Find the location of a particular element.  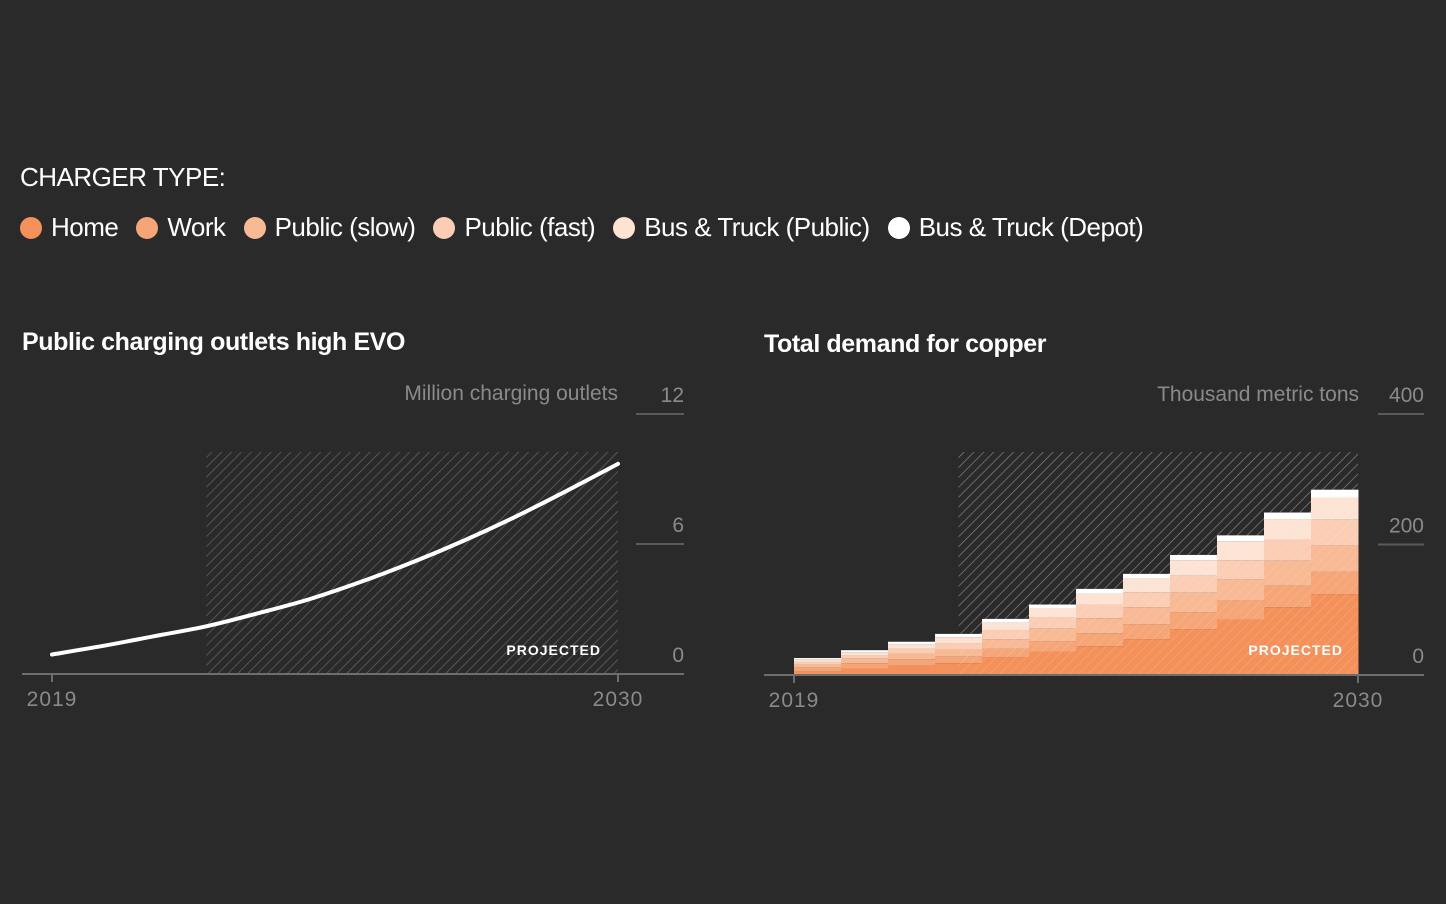

legend-item-public-slow: Public (slow) is located at coordinates (329, 227).